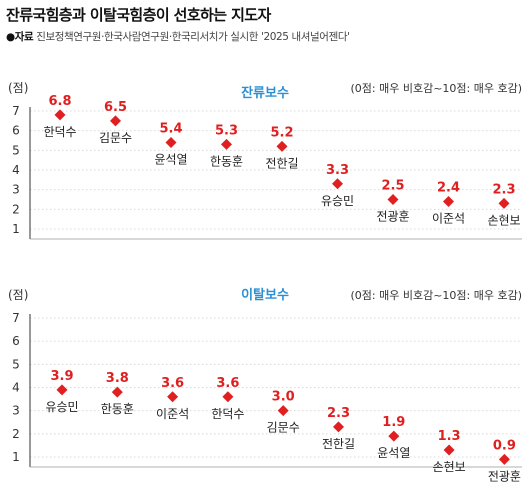 This screenshot has width=530, height=495. I want to click on value-label: 5.4, so click(170, 128).